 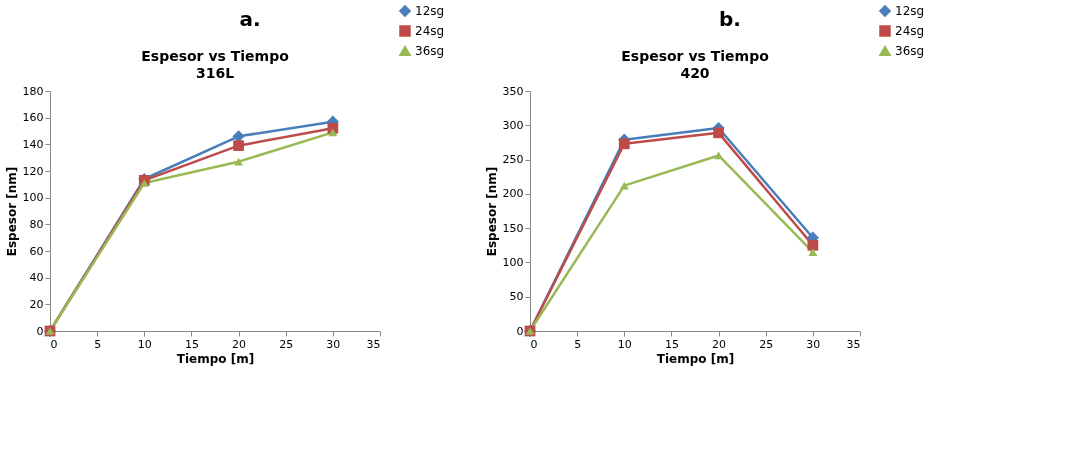 What do you see at coordinates (33, 144) in the screenshot?
I see `y-tick-label: 140` at bounding box center [33, 144].